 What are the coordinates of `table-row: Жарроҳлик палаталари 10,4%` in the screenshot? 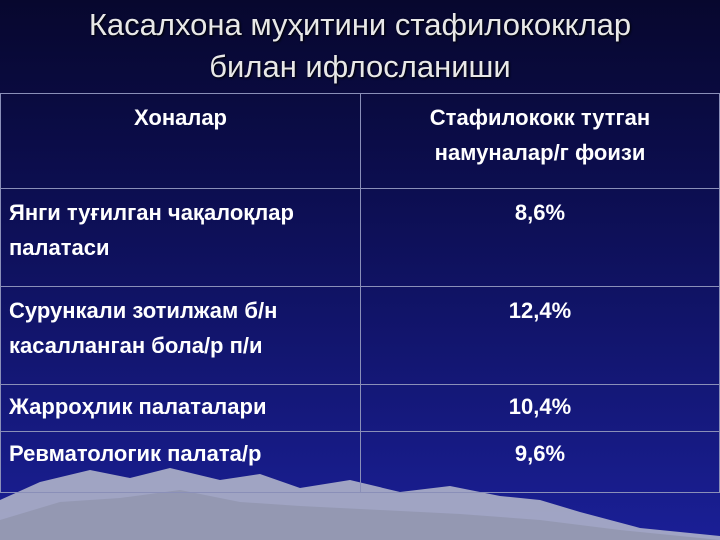 It's located at (360, 408).